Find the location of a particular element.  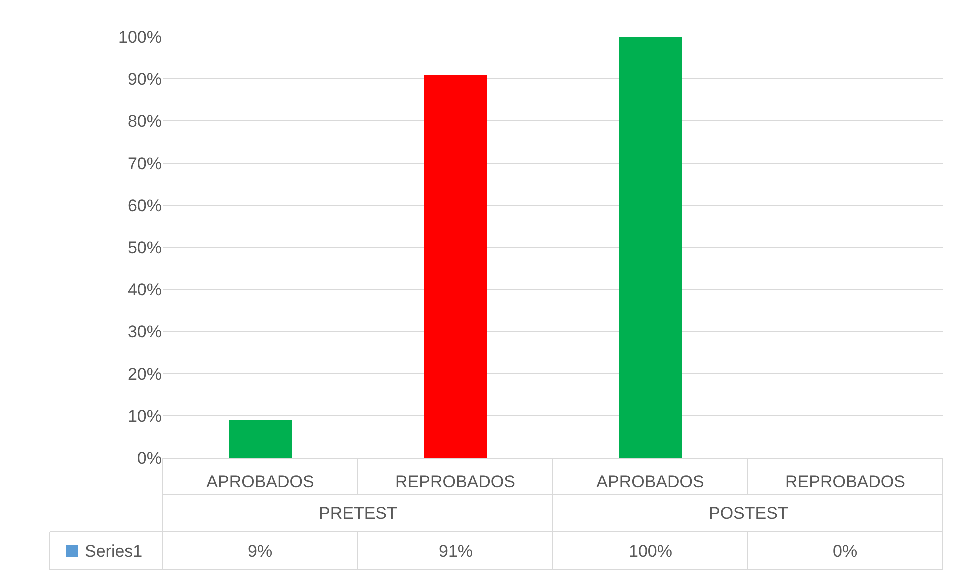

data-label: 0% is located at coordinates (845, 551).